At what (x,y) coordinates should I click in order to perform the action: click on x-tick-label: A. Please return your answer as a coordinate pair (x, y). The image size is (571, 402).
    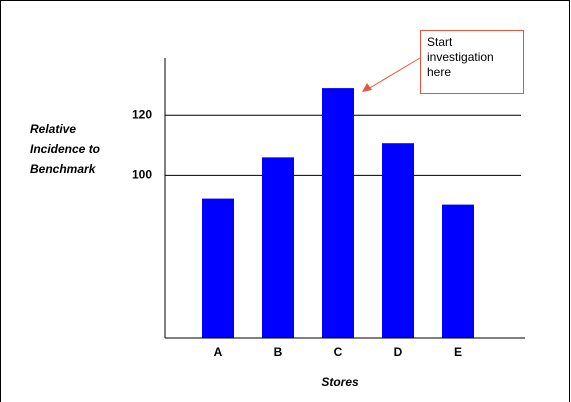
    Looking at the image, I should click on (218, 352).